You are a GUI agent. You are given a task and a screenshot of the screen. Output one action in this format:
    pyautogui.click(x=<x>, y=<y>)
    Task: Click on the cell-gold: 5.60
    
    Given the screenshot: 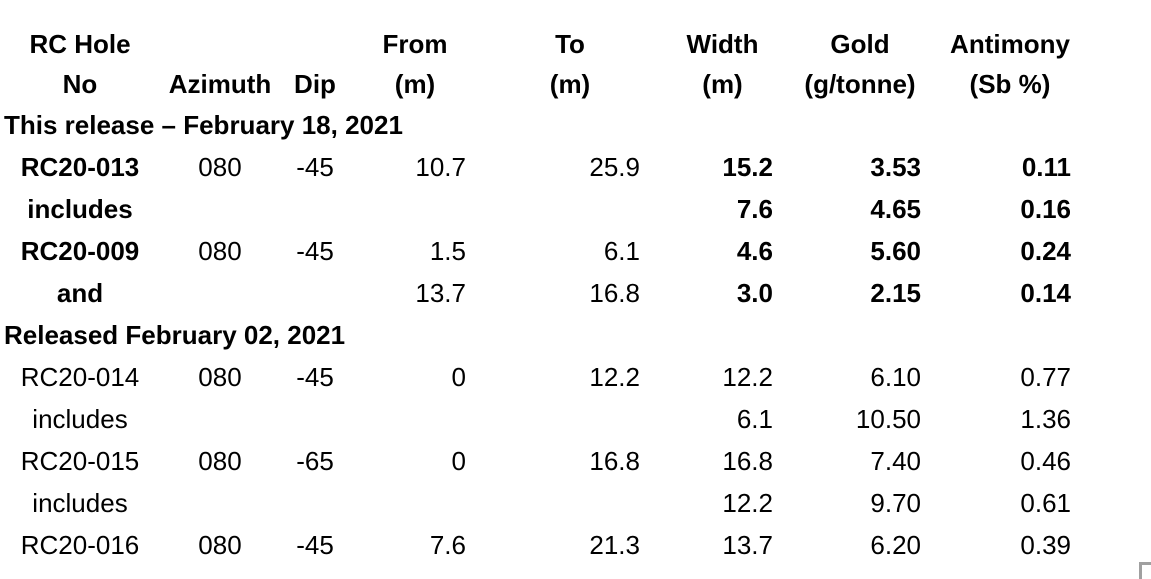 What is the action you would take?
    pyautogui.click(x=895, y=251)
    